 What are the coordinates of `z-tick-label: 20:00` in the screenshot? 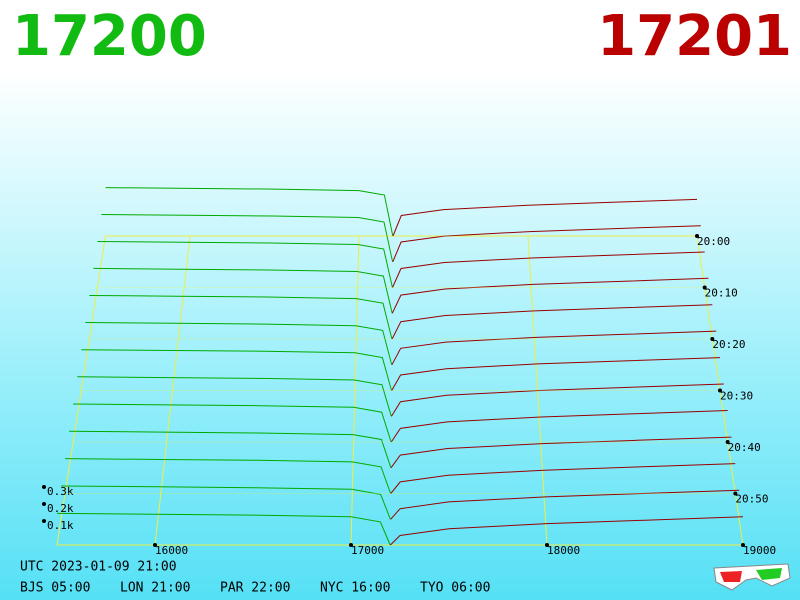 It's located at (713, 241).